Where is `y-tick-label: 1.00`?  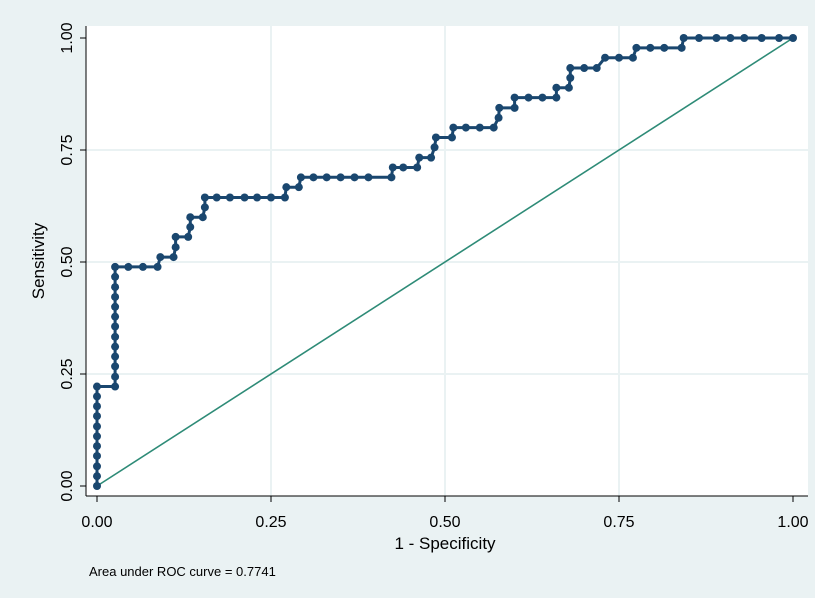
y-tick-label: 1.00 is located at coordinates (67, 37).